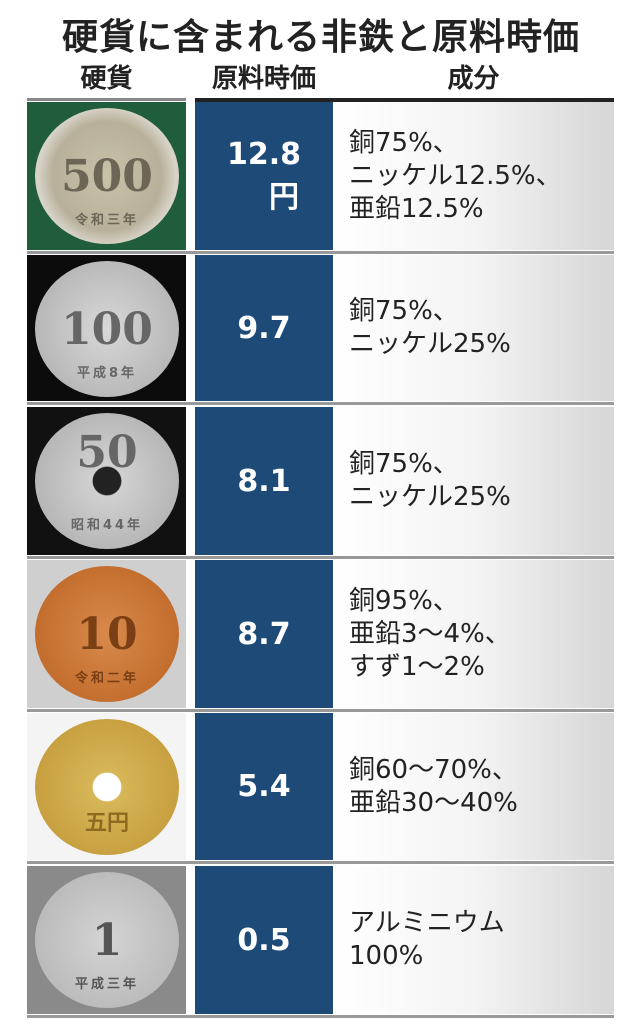 This screenshot has height=1024, width=642. I want to click on coin-denomination: 500, so click(107, 176).